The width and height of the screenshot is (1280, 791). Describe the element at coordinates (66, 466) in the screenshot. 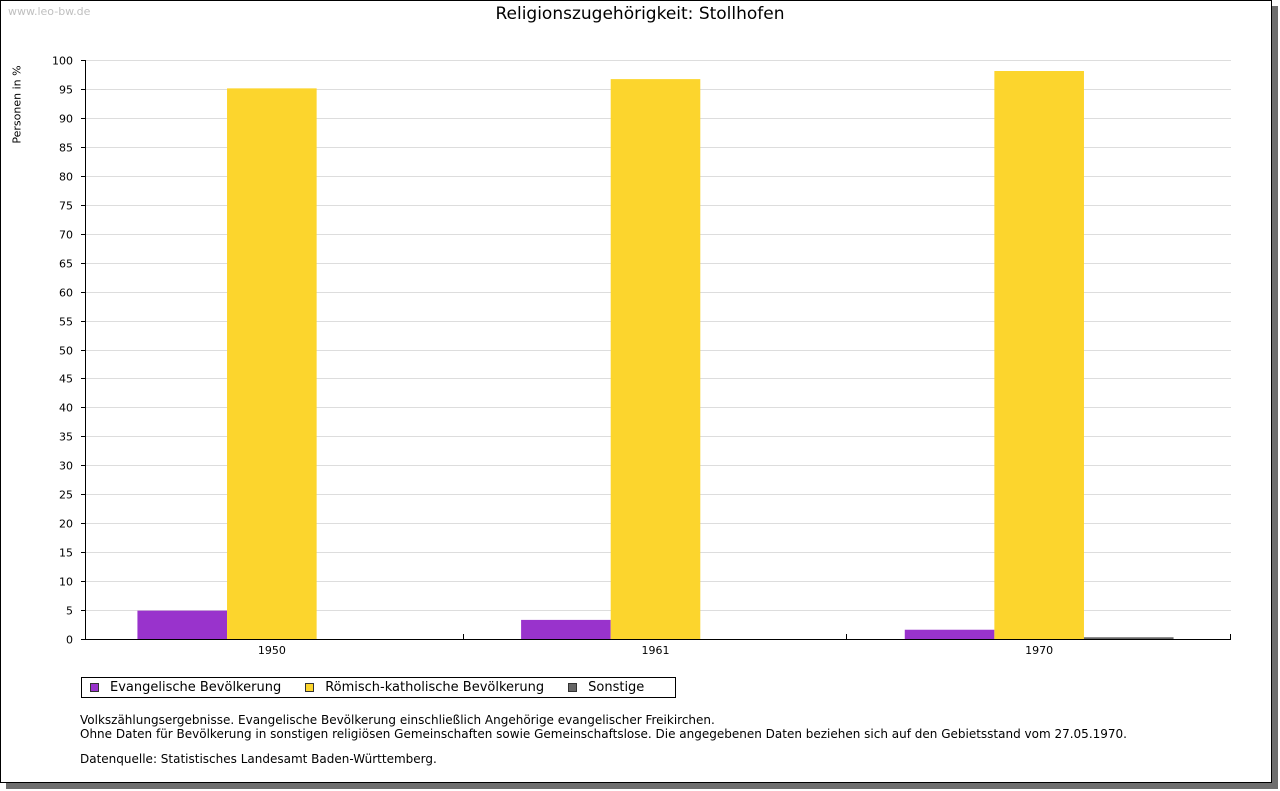

I see `y-tick-label: 30` at that location.